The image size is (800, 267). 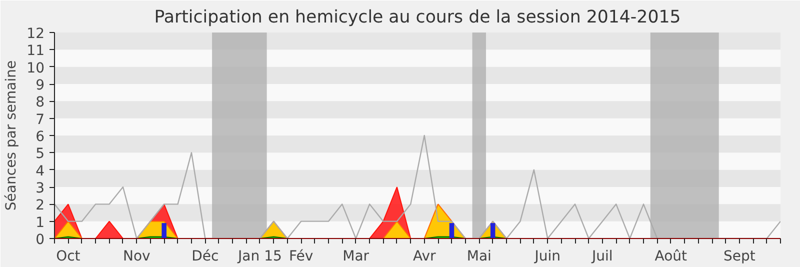 I want to click on x-tick-label: Mai, so click(x=479, y=256).